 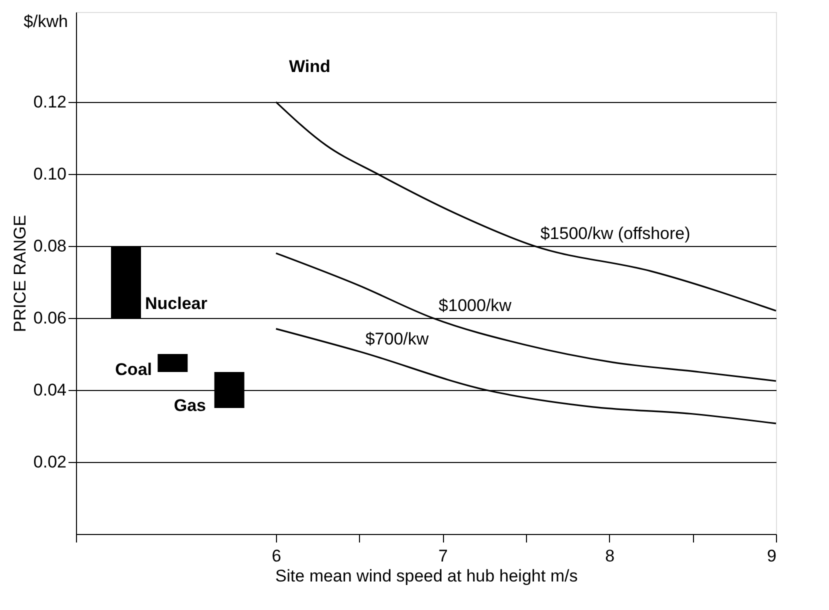 What do you see at coordinates (615, 233) in the screenshot?
I see `series-label: $1500/kw (offshore)` at bounding box center [615, 233].